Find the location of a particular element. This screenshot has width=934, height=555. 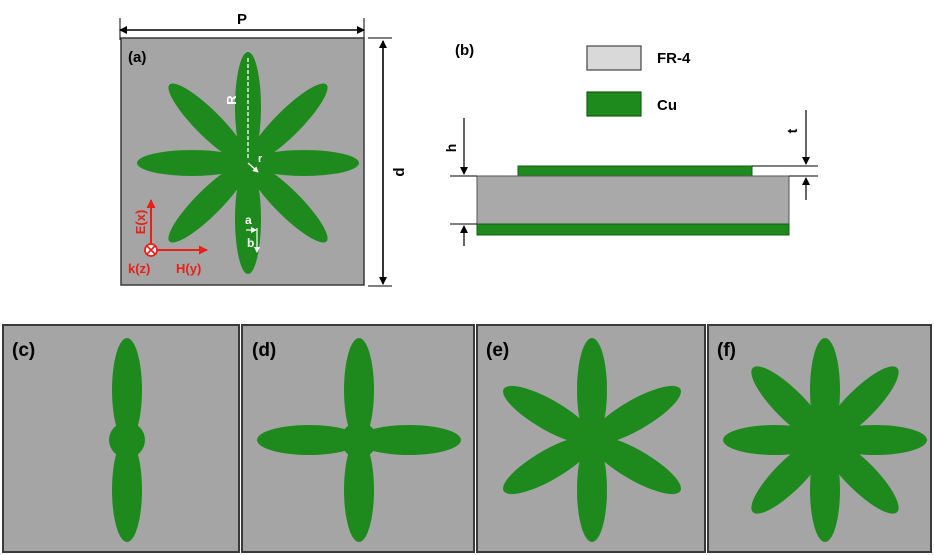

legend-fr4-label: FR-4 is located at coordinates (674, 58).